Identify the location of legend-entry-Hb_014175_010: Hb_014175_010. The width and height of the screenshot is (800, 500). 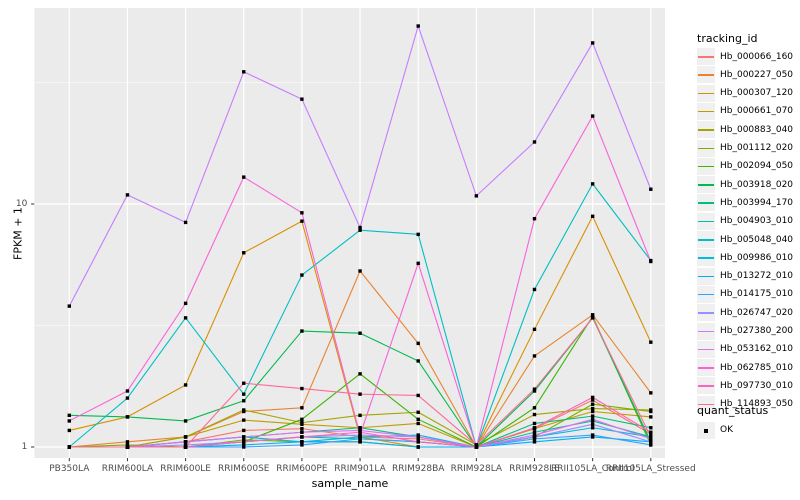
(745, 294).